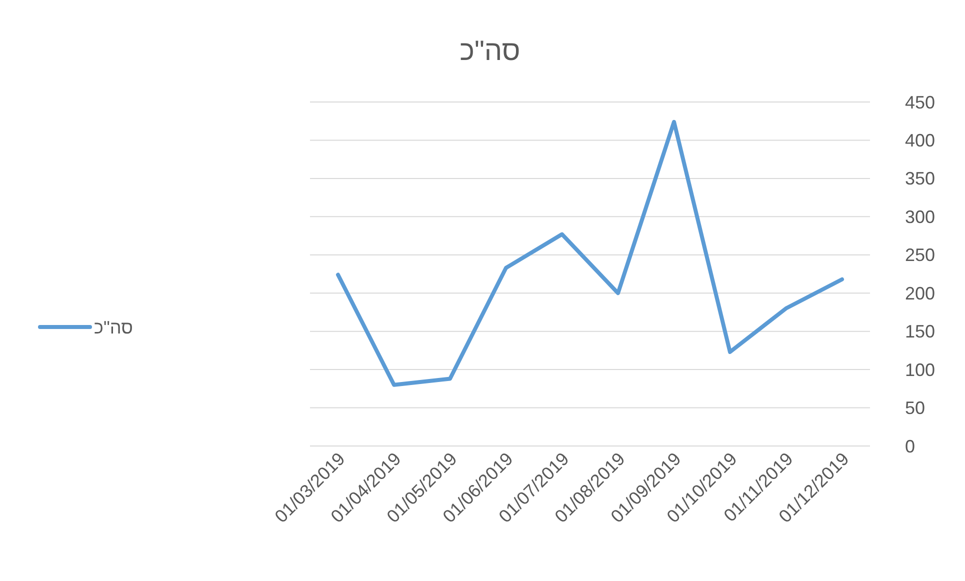 This screenshot has width=965, height=581. Describe the element at coordinates (920, 370) in the screenshot. I see `y-tick-label: 100` at that location.